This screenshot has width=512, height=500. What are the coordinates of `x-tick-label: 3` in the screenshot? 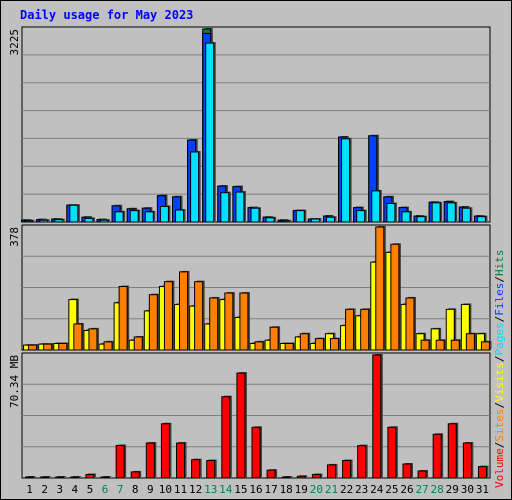 It's located at (59, 489).